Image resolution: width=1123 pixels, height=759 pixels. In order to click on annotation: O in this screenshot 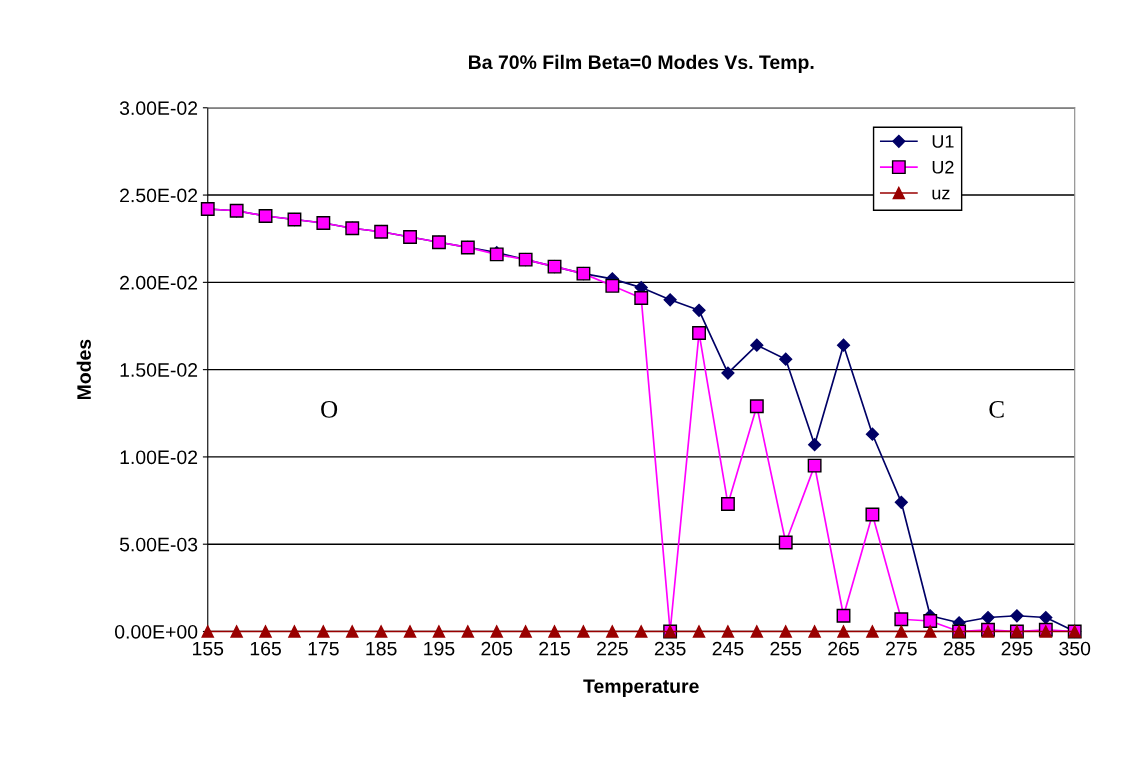, I will do `click(329, 409)`.